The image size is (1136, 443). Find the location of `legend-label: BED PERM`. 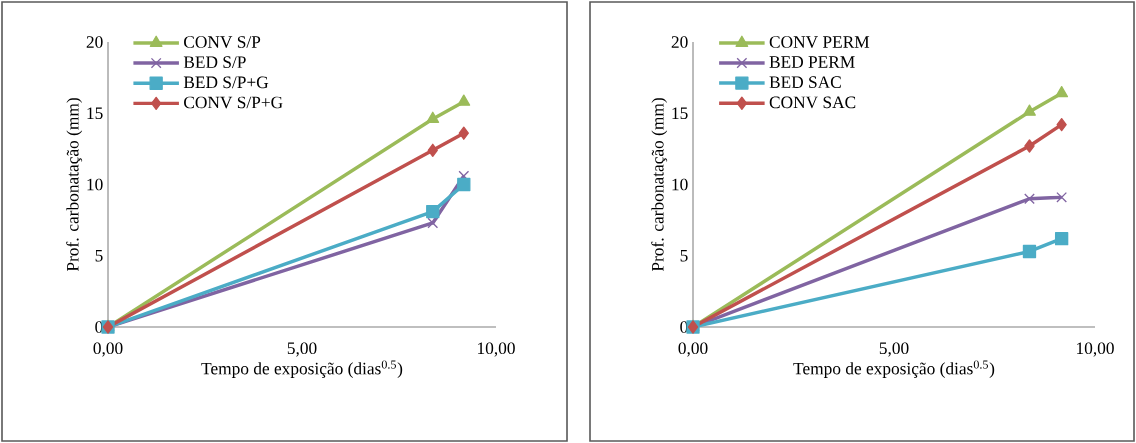

legend-label: BED PERM is located at coordinates (812, 62).